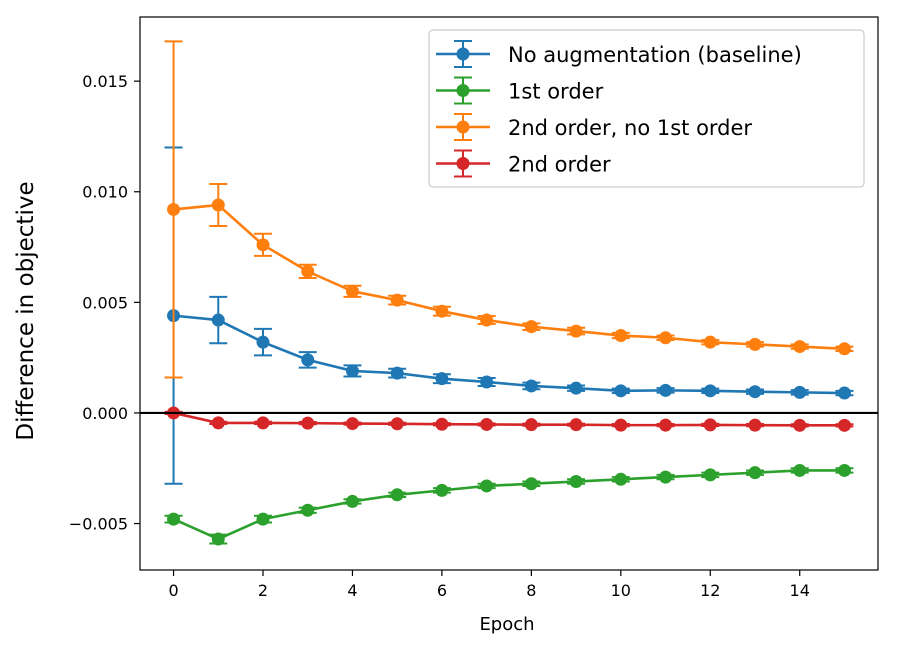 The width and height of the screenshot is (899, 649). I want to click on x-tick-label: 2, so click(263, 590).